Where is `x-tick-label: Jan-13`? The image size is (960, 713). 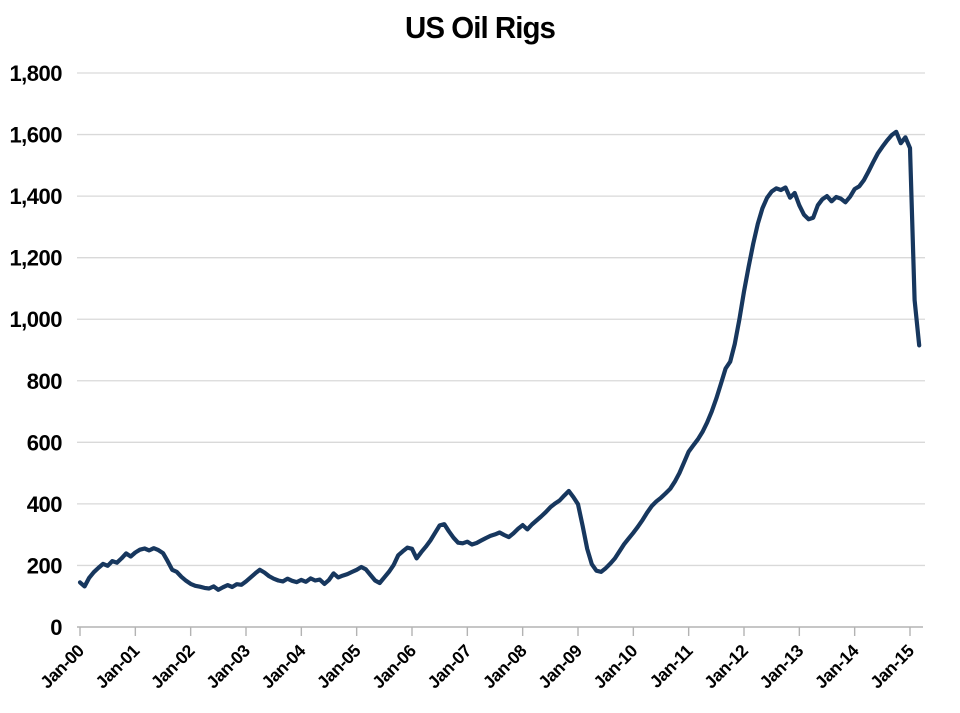 x-tick-label: Jan-13 is located at coordinates (781, 666).